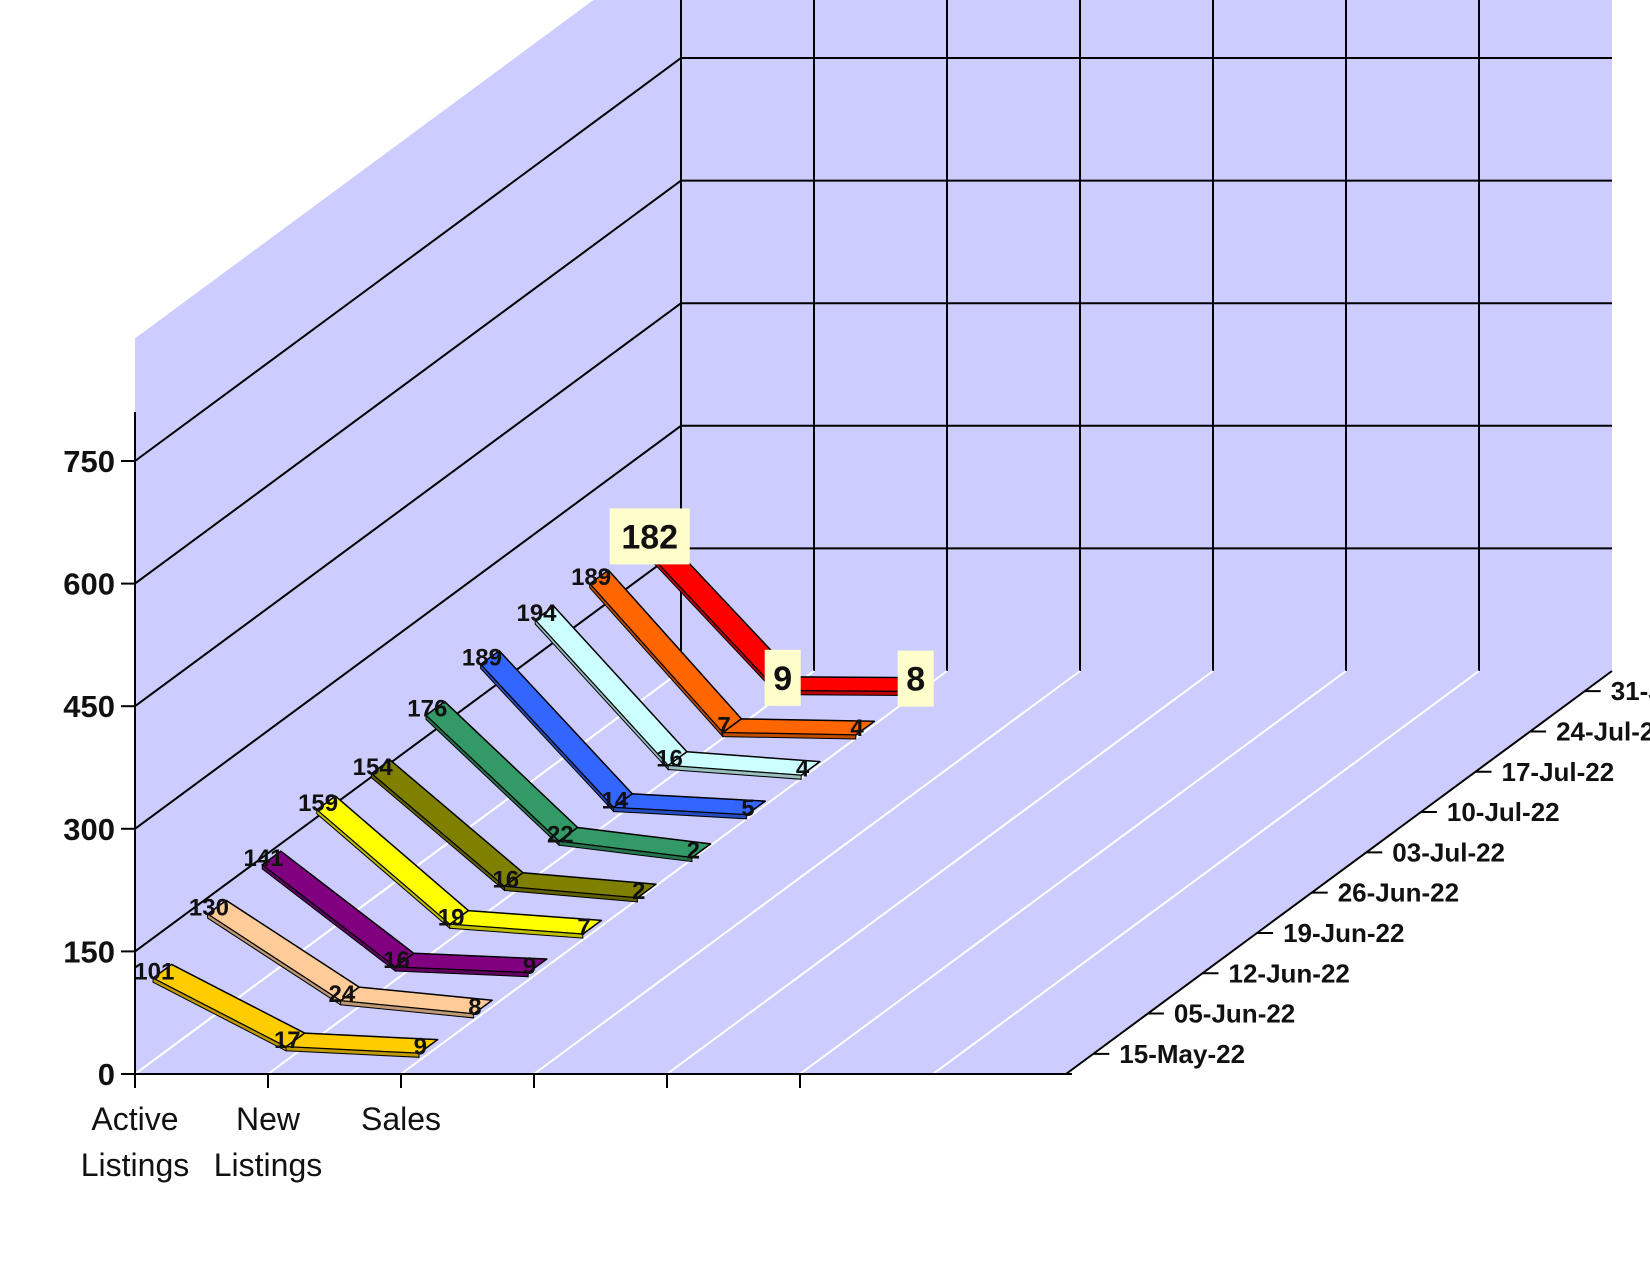 The height and width of the screenshot is (1275, 1650). What do you see at coordinates (1339, 872) in the screenshot?
I see `depth-axis` at bounding box center [1339, 872].